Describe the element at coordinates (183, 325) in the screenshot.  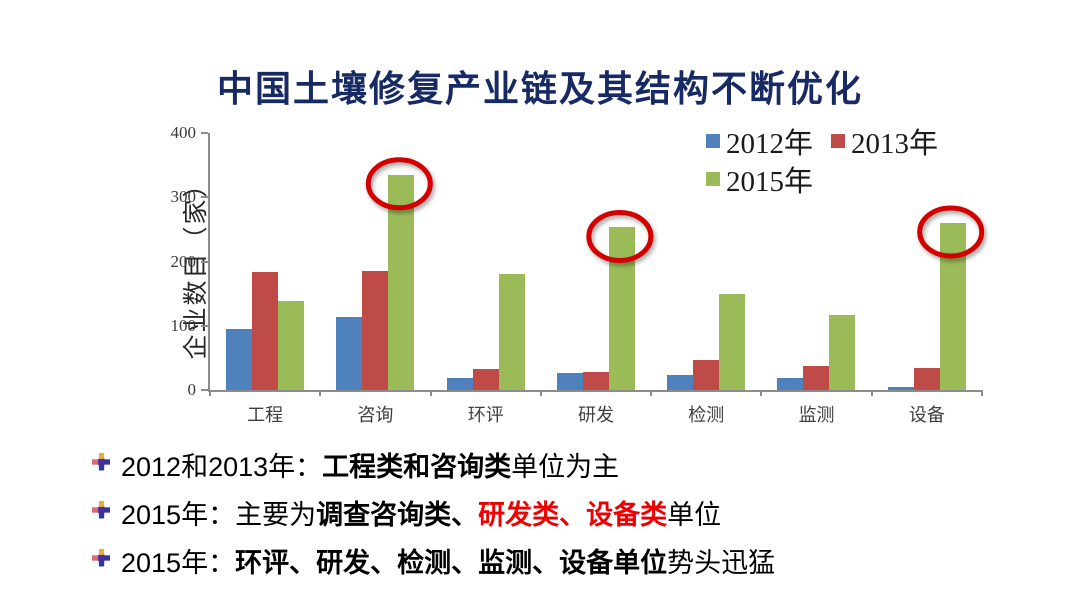
I see `y-axis-tick-label: 100` at that location.